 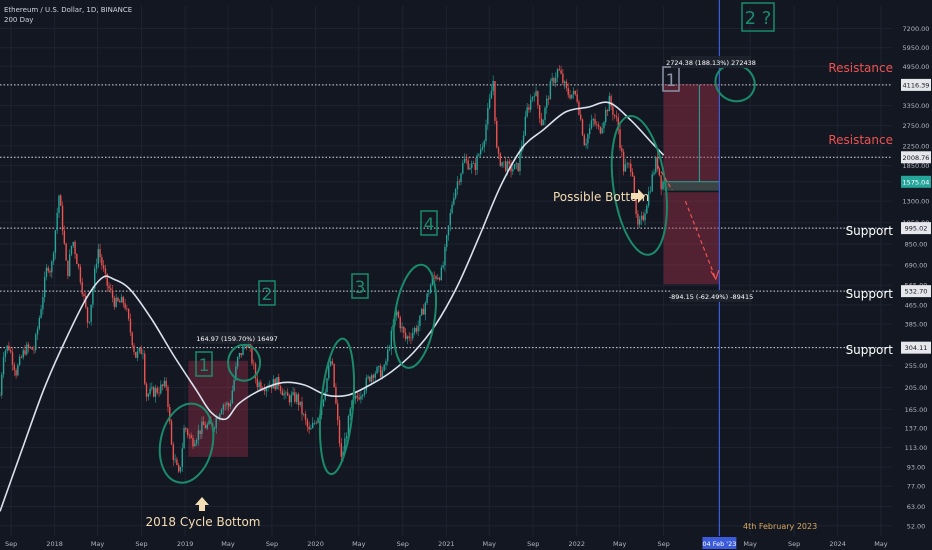 I want to click on price-axis-tick: 850.00, so click(x=916, y=245).